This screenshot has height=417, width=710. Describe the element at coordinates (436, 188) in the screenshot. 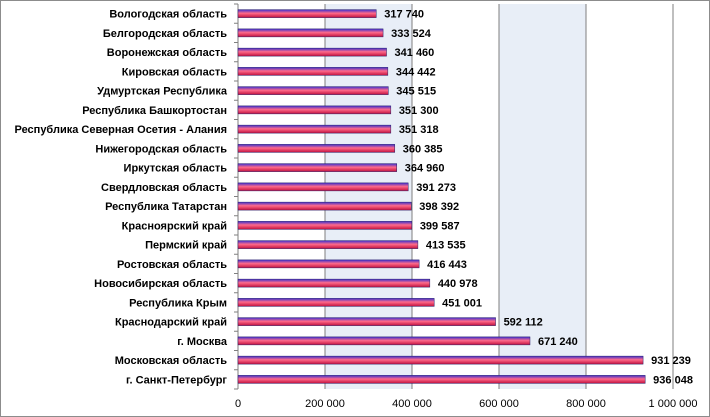

I see `data-label: 391 273` at that location.